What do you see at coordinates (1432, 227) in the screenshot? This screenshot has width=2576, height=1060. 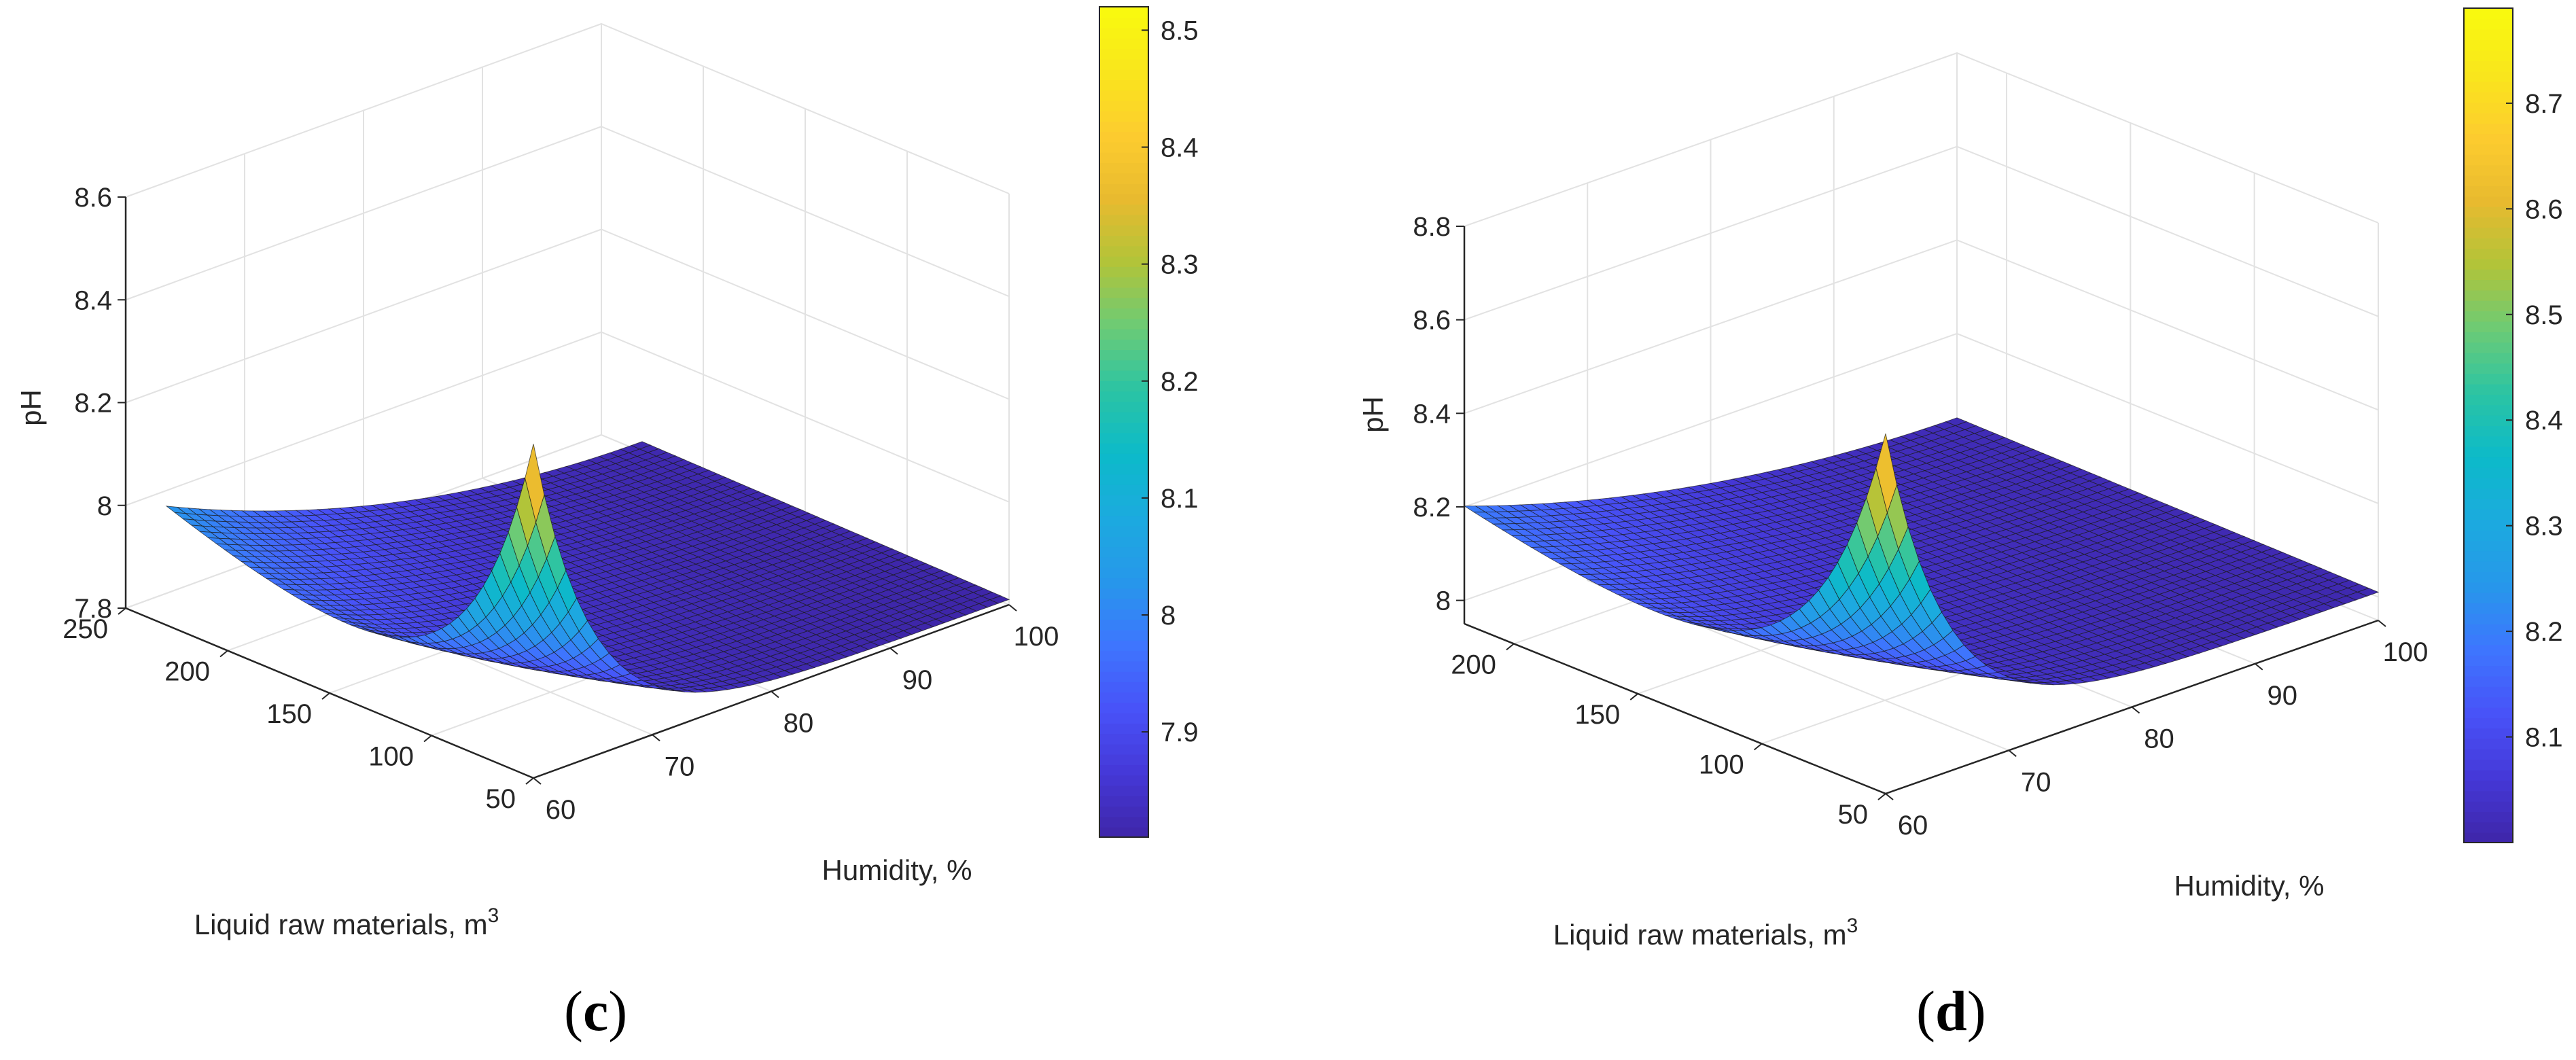 I see `z-tick-label: 8.8` at bounding box center [1432, 227].